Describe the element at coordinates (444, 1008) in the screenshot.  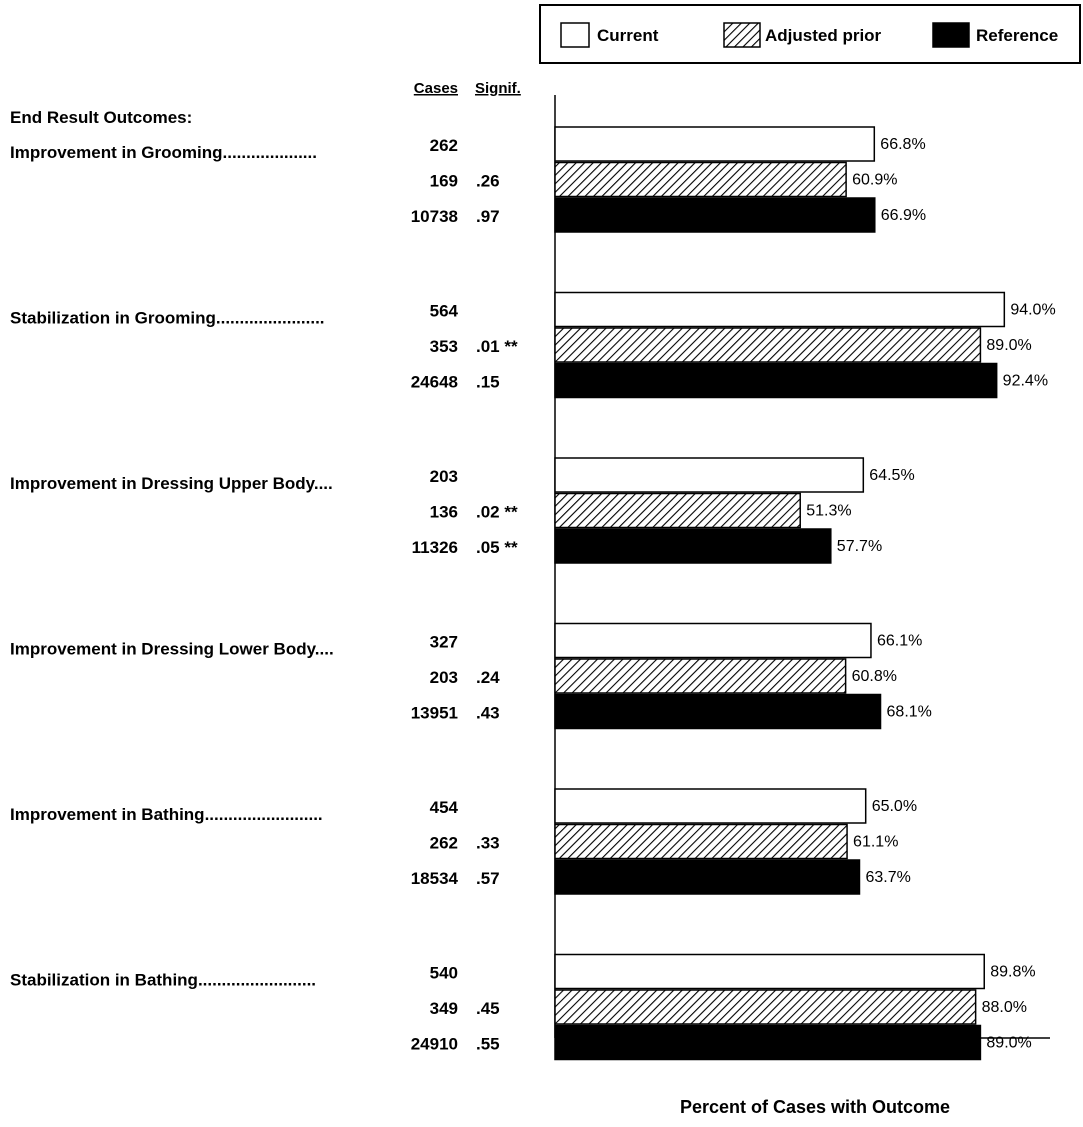
I see `cases-value: 349` at that location.